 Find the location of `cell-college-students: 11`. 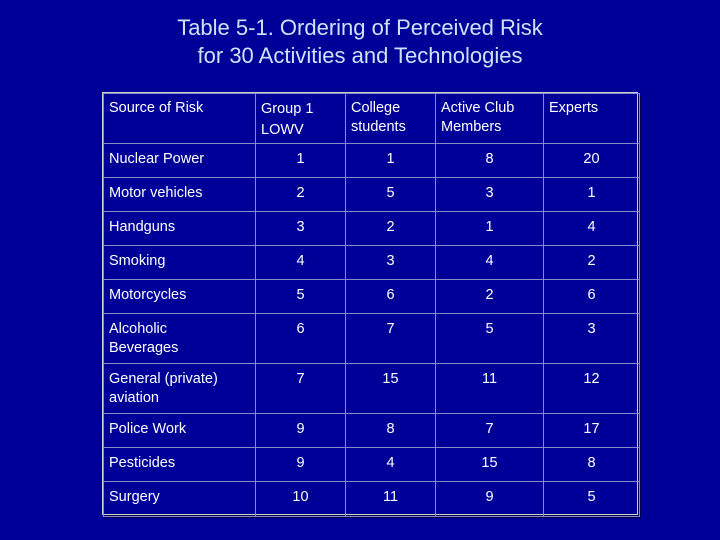

cell-college-students: 11 is located at coordinates (390, 499).